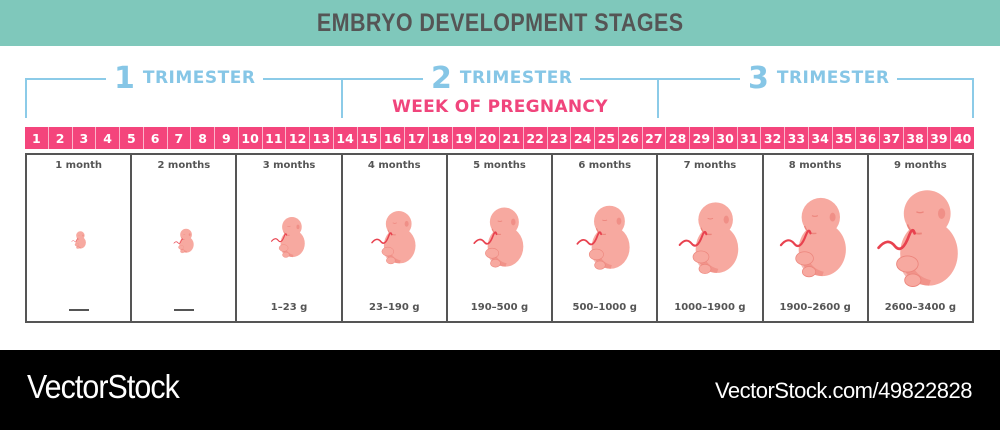 This screenshot has width=1000, height=430. Describe the element at coordinates (499, 165) in the screenshot. I see `month-label: 5 months` at that location.